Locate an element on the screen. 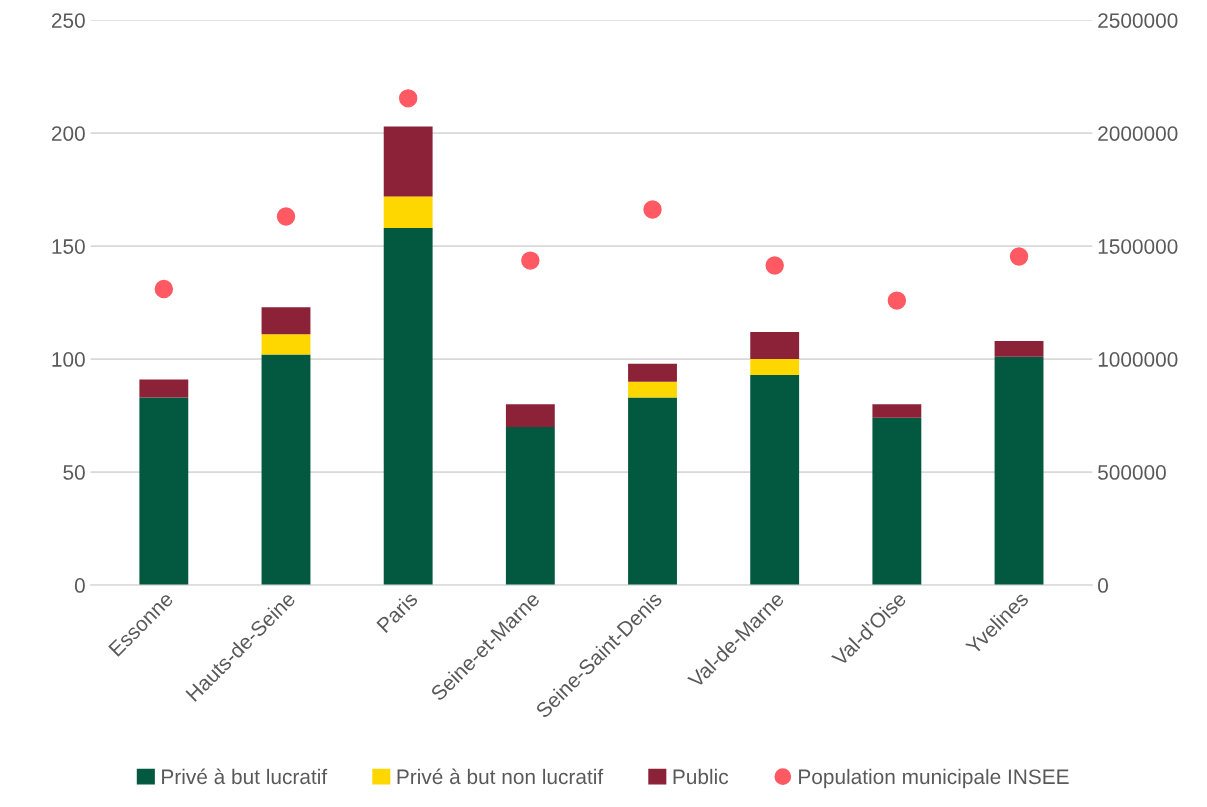 The image size is (1207, 807). y2-tick-label: 1000000 is located at coordinates (1138, 359).